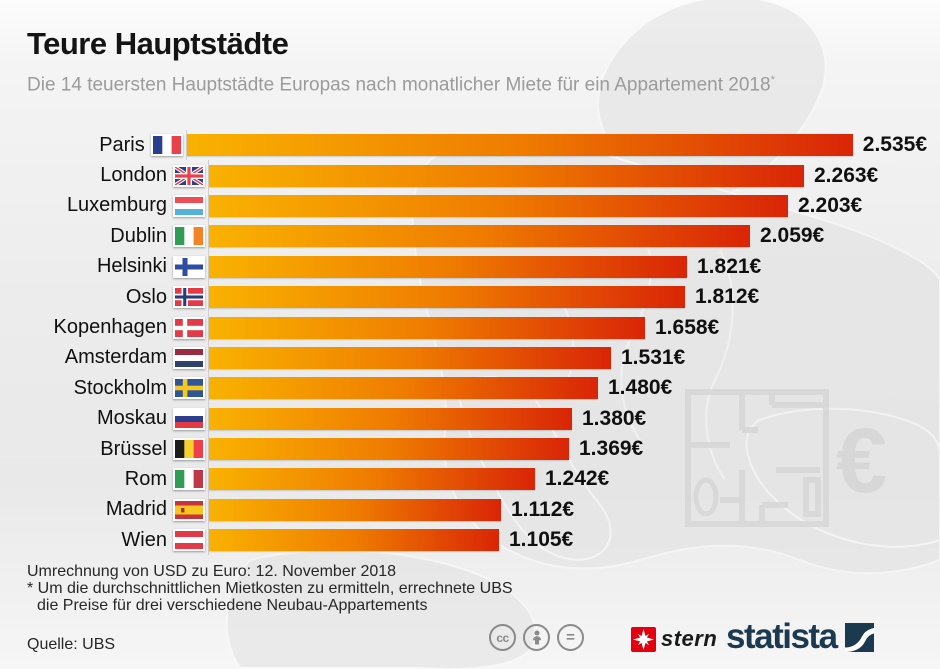 The width and height of the screenshot is (940, 669). What do you see at coordinates (570, 637) in the screenshot?
I see `no-derivatives-icon: =` at bounding box center [570, 637].